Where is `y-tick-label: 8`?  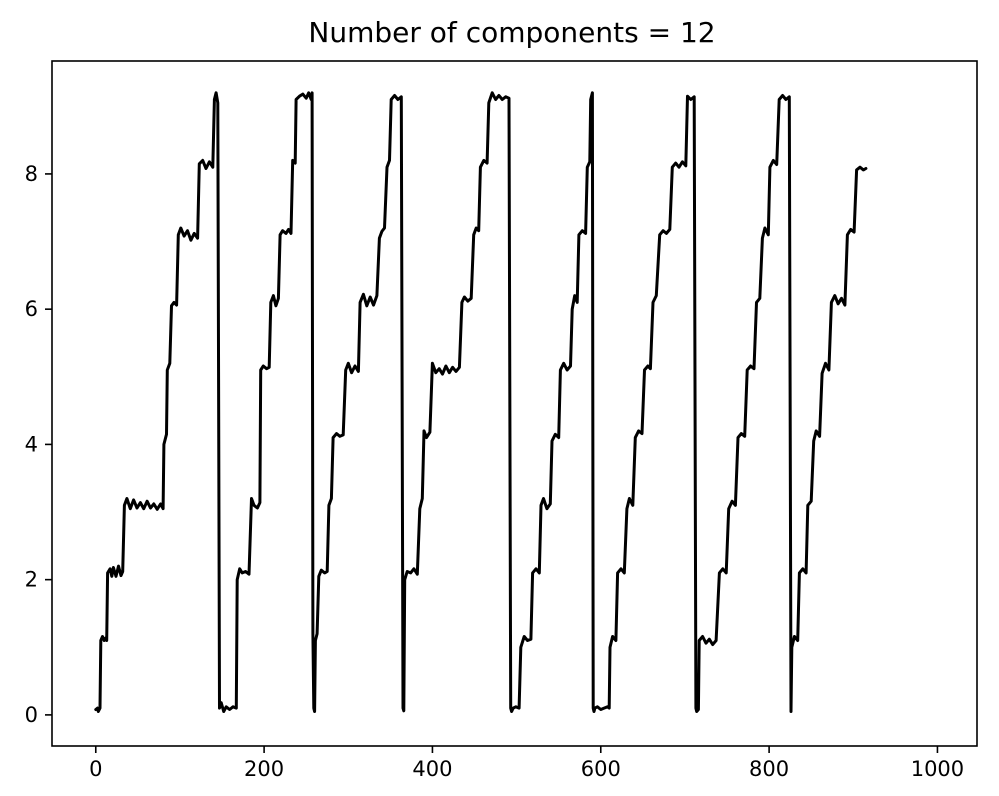 y-tick-label: 8 is located at coordinates (31, 174).